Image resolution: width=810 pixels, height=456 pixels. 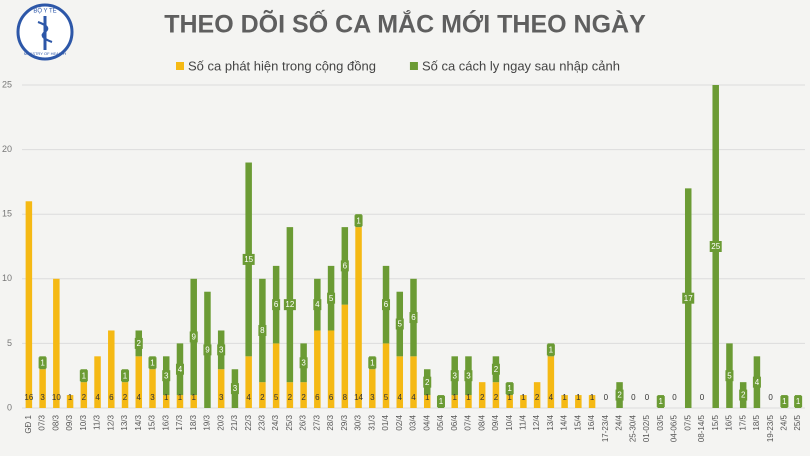 I want to click on x-tick-label: 24/4, so click(x=619, y=422).